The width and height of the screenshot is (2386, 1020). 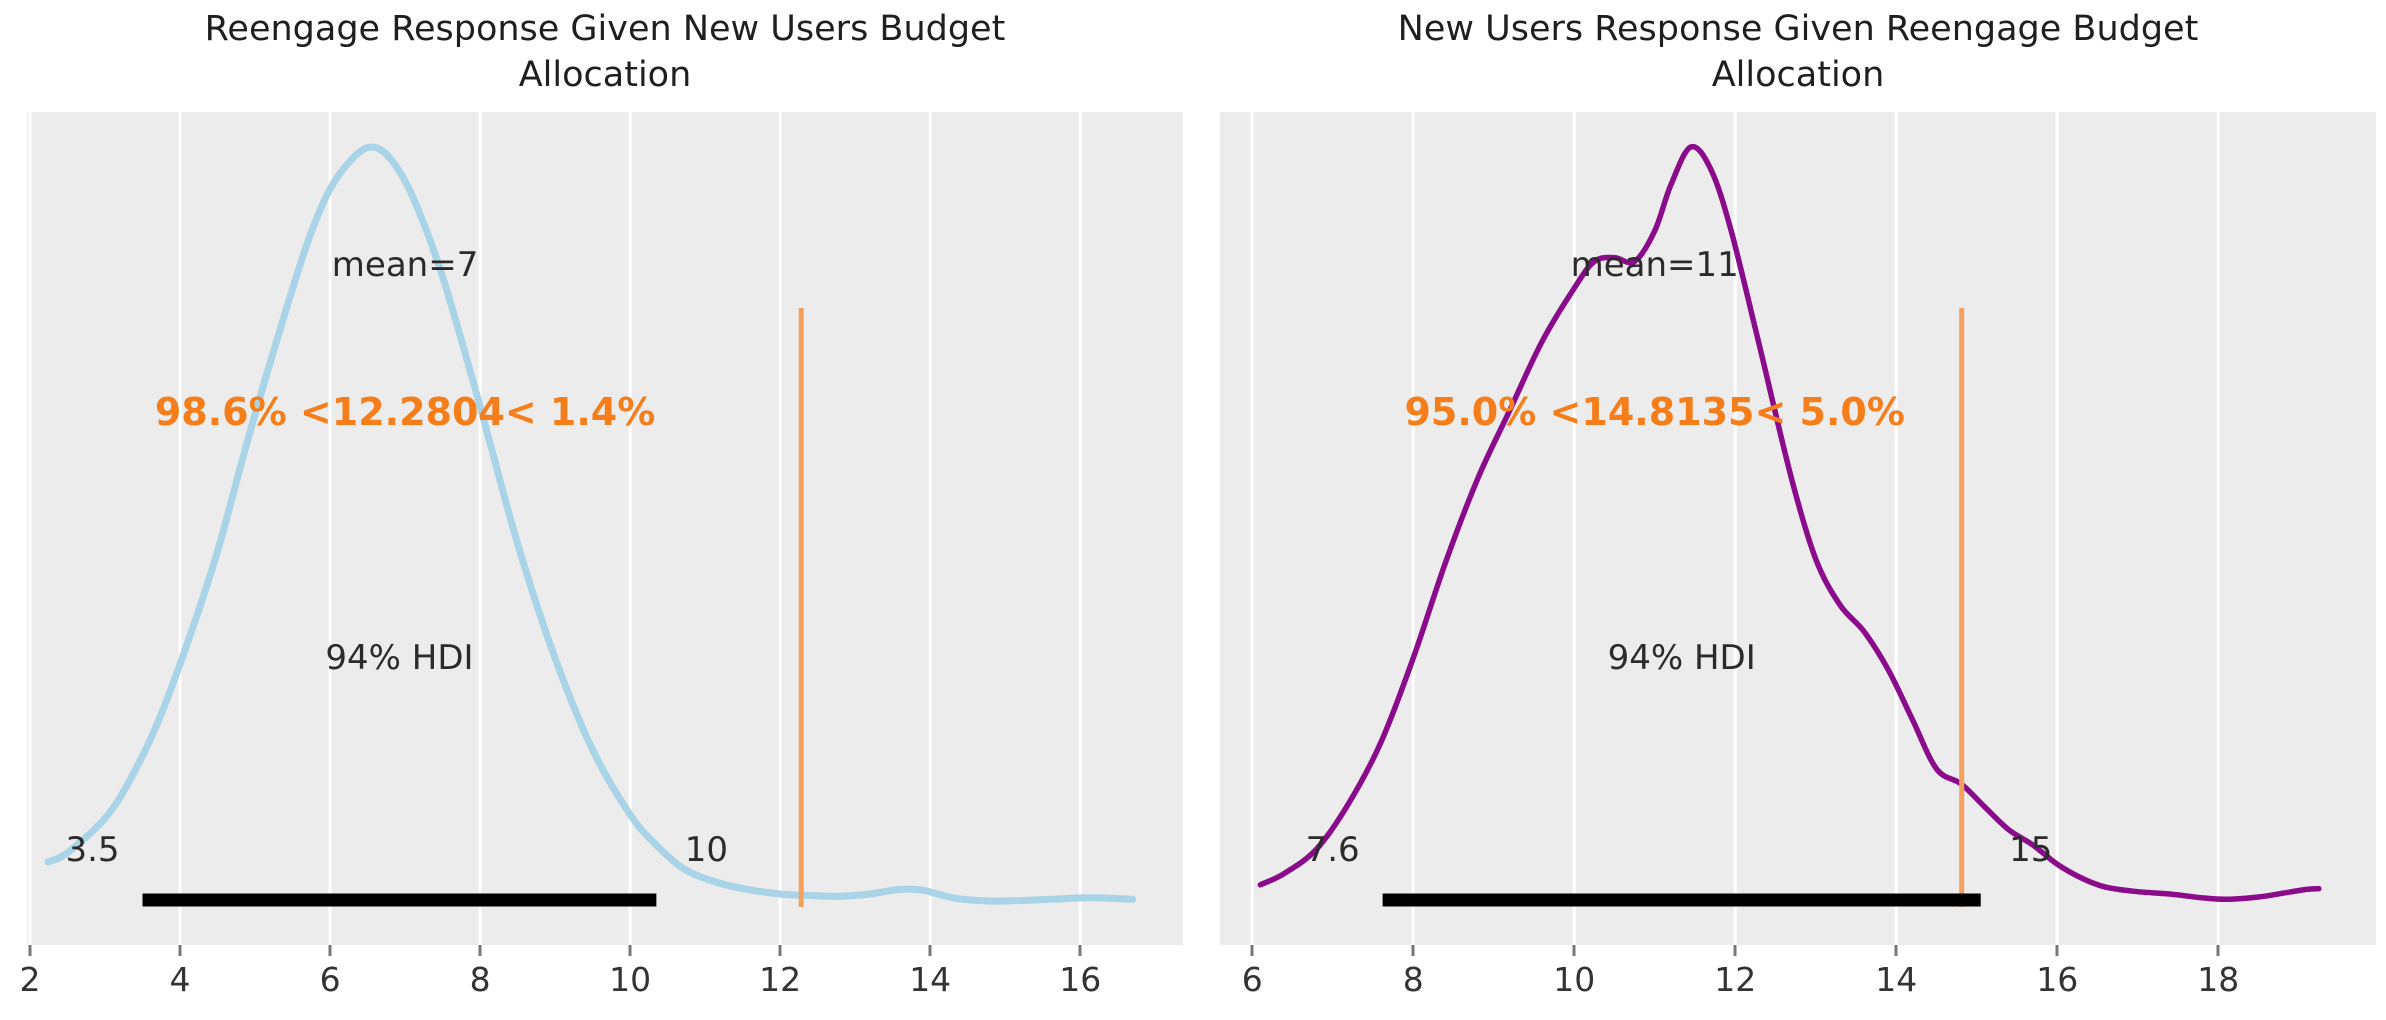 What do you see at coordinates (180, 979) in the screenshot?
I see `x-tick-label: 4` at bounding box center [180, 979].